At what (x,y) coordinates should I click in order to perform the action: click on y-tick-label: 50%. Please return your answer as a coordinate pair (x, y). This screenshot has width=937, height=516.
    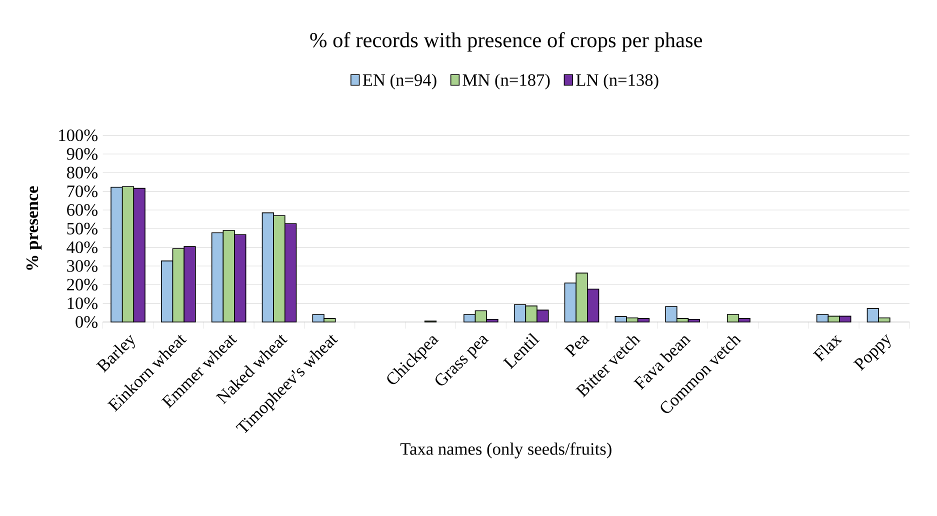
    Looking at the image, I should click on (82, 228).